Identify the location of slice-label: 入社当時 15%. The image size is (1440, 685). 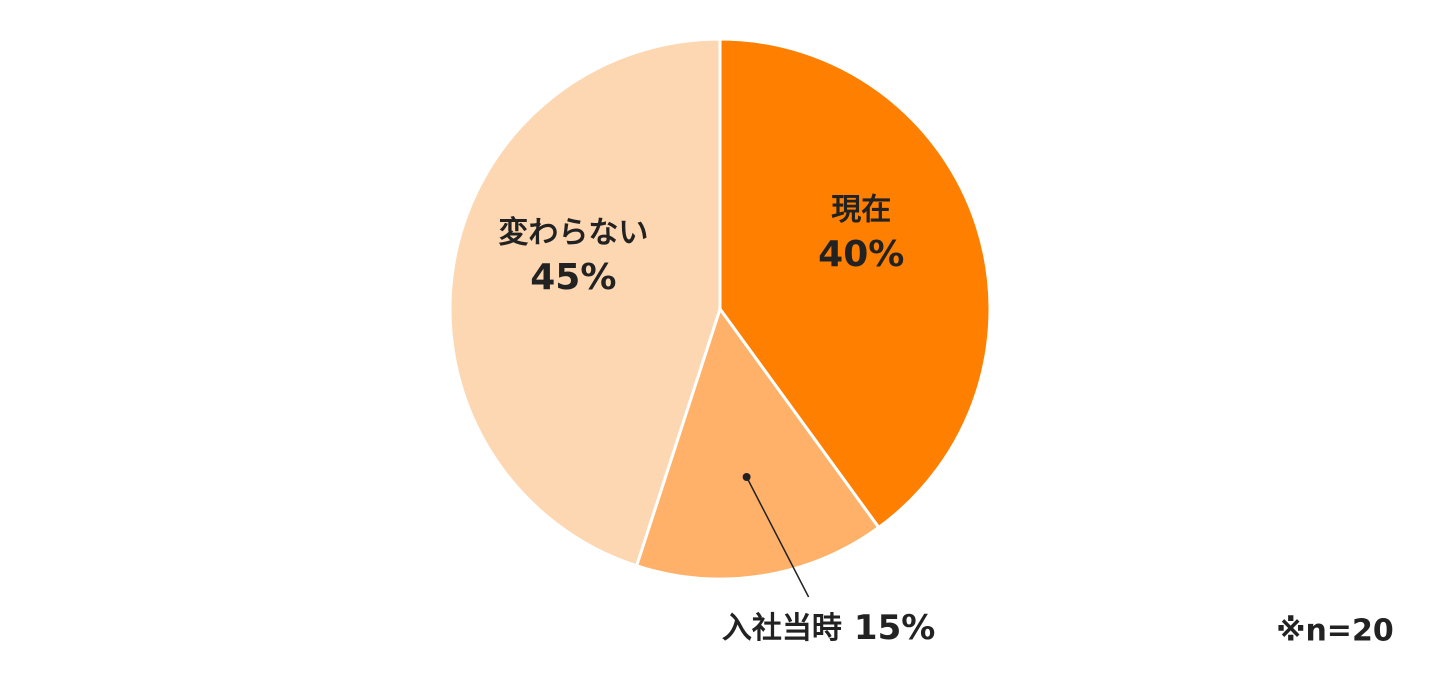
(828, 628).